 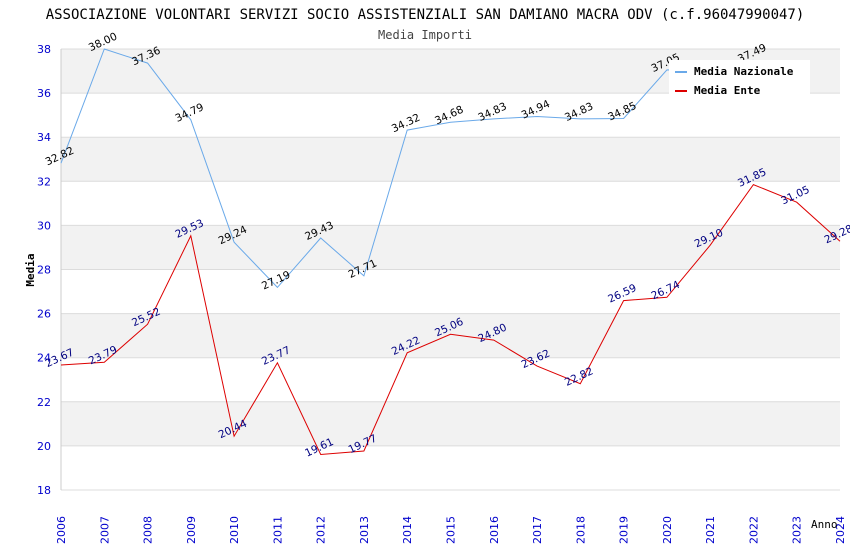 I want to click on x-tick-label: 2024, so click(x=840, y=530).